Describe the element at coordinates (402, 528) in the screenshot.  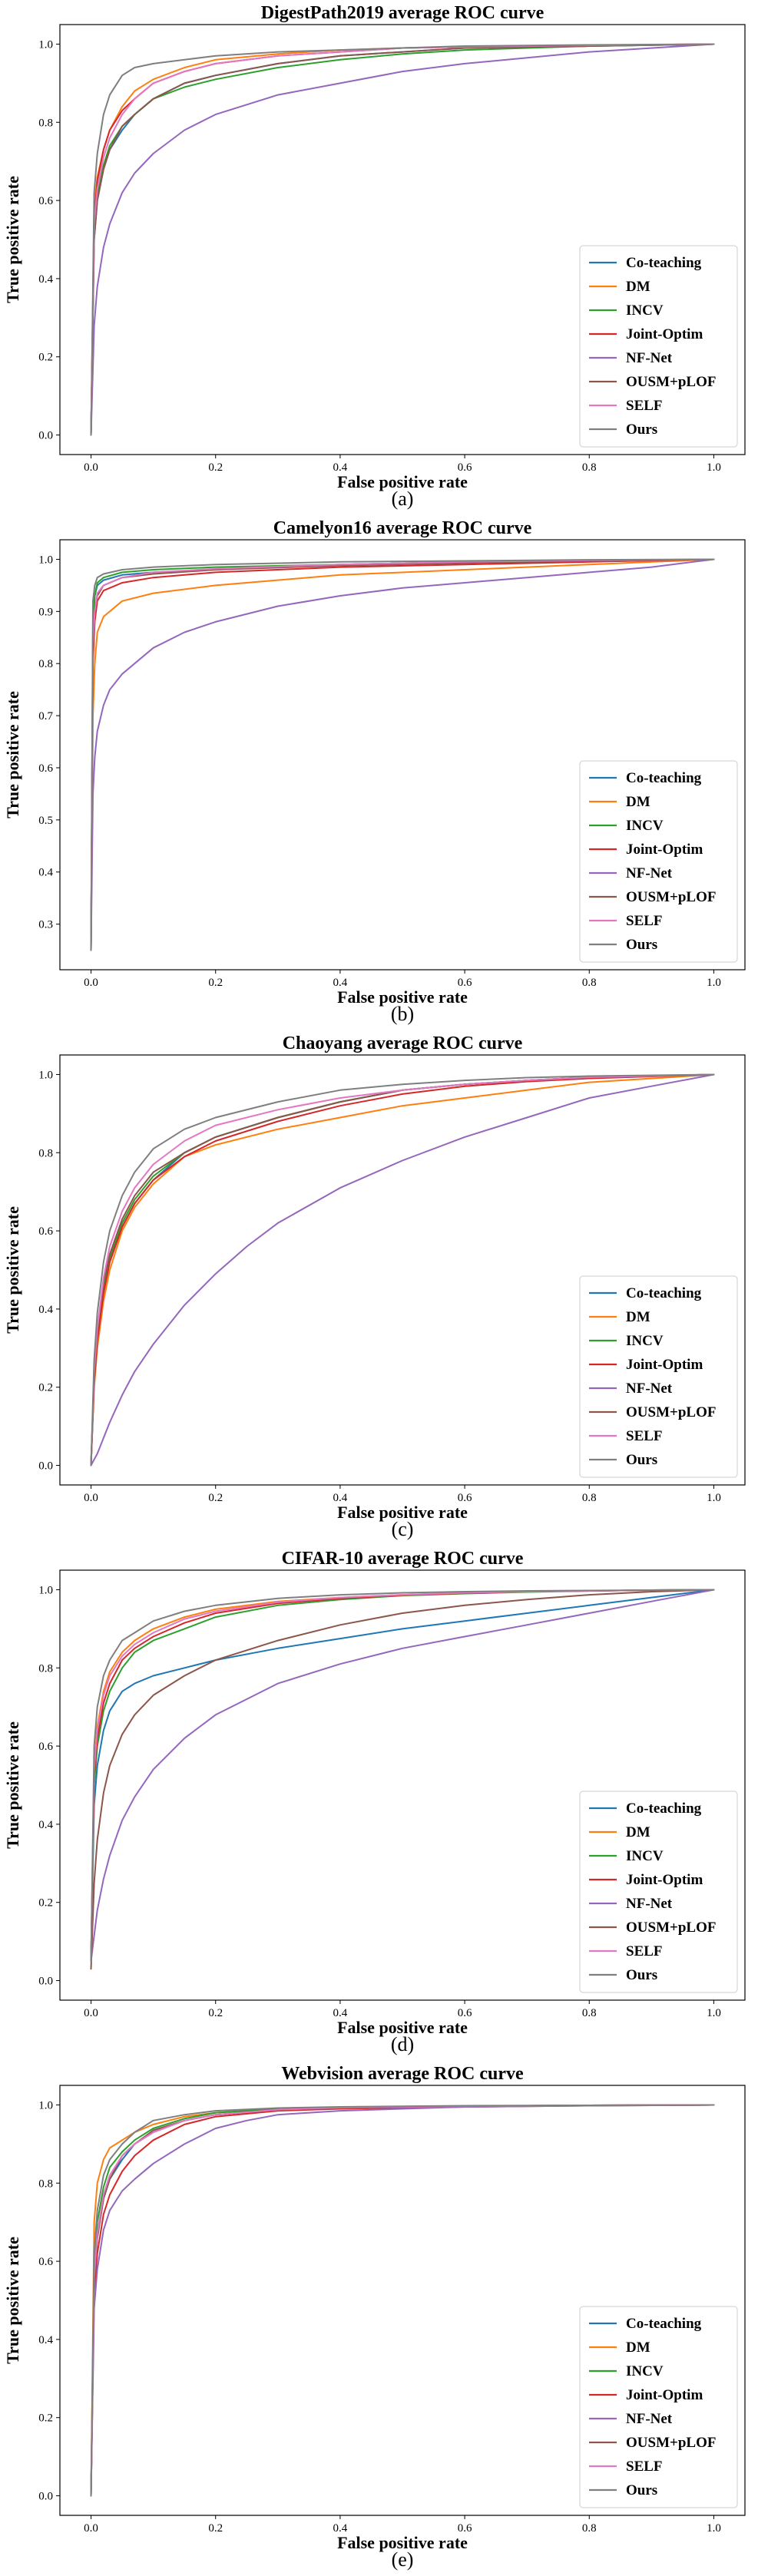
I see `chart-title: Camelyon16 average ROC curve` at that location.